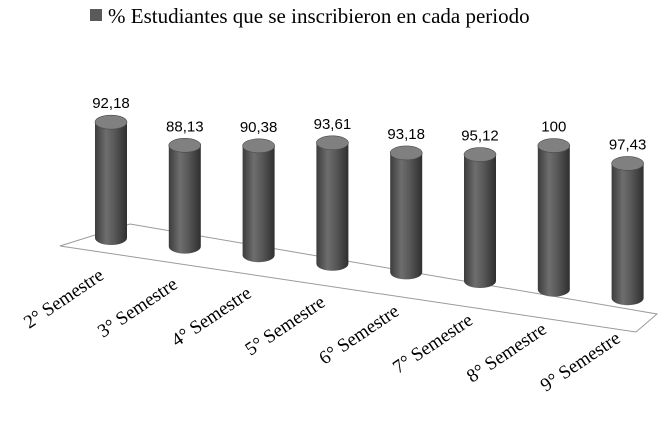 This screenshot has height=436, width=659. I want to click on value-label: 93,18, so click(406, 134).